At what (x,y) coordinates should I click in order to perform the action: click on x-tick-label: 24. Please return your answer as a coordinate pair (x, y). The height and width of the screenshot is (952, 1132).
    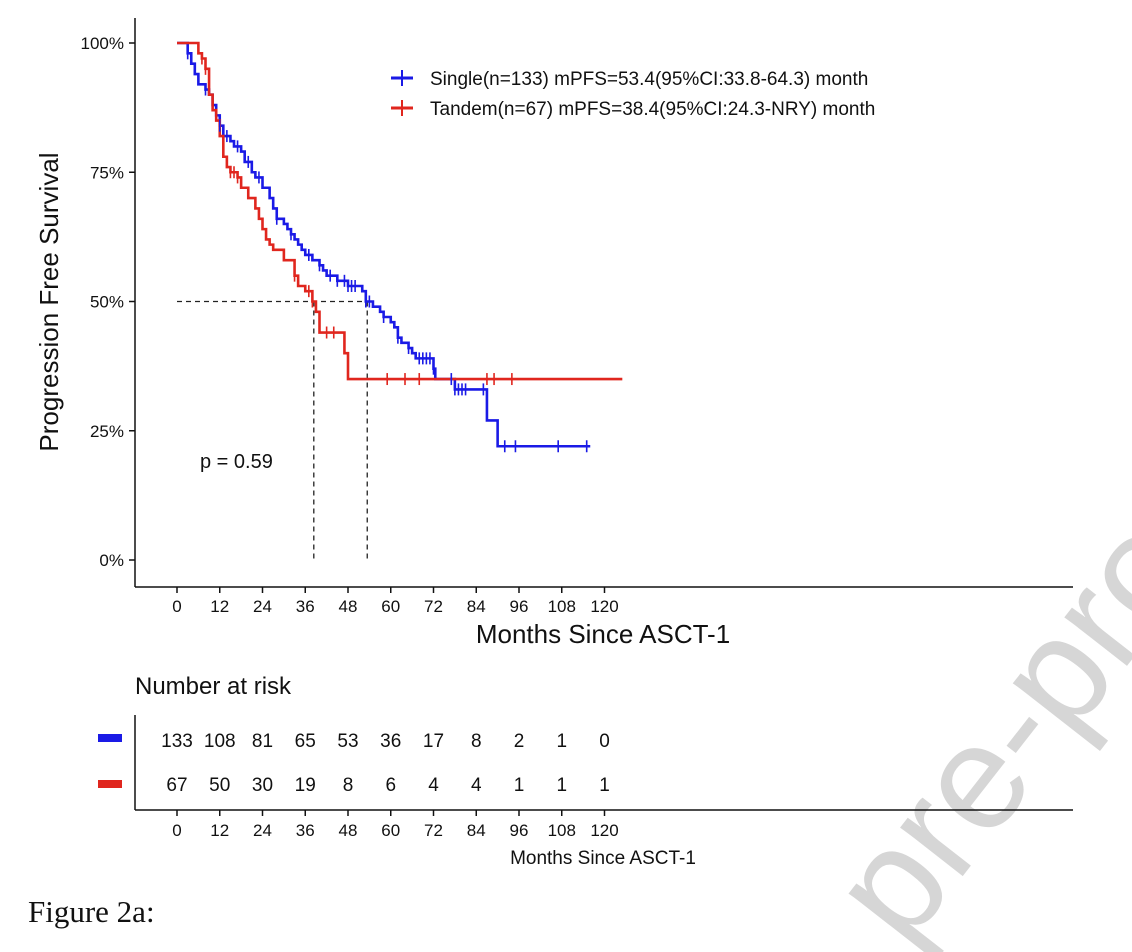
    Looking at the image, I should click on (262, 606).